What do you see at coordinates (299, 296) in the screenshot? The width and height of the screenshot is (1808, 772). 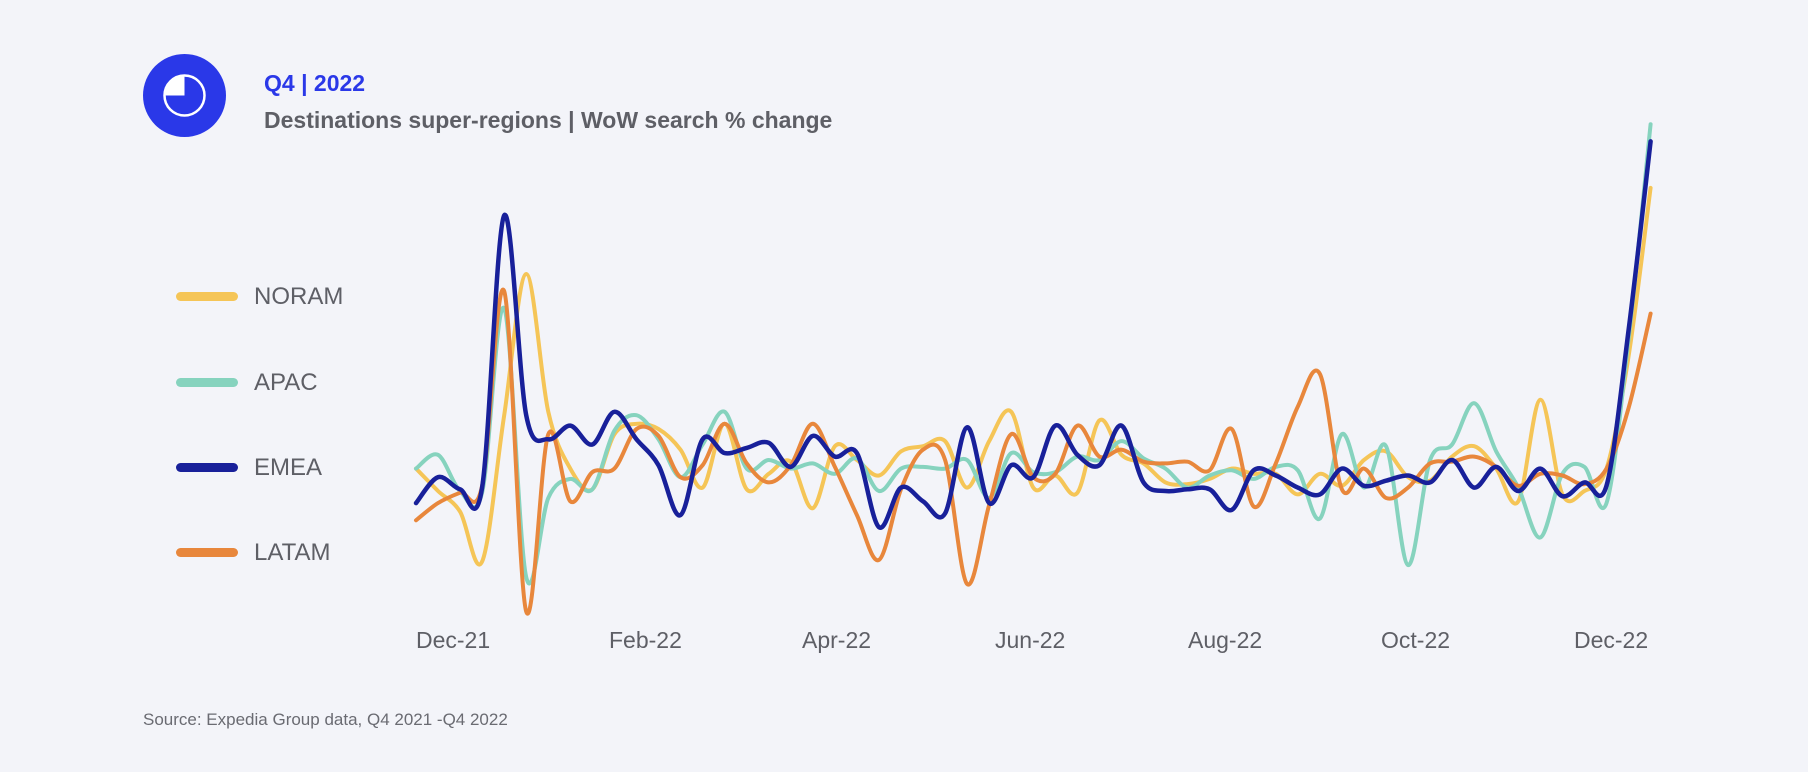 I see `legend-label: NORAM` at bounding box center [299, 296].